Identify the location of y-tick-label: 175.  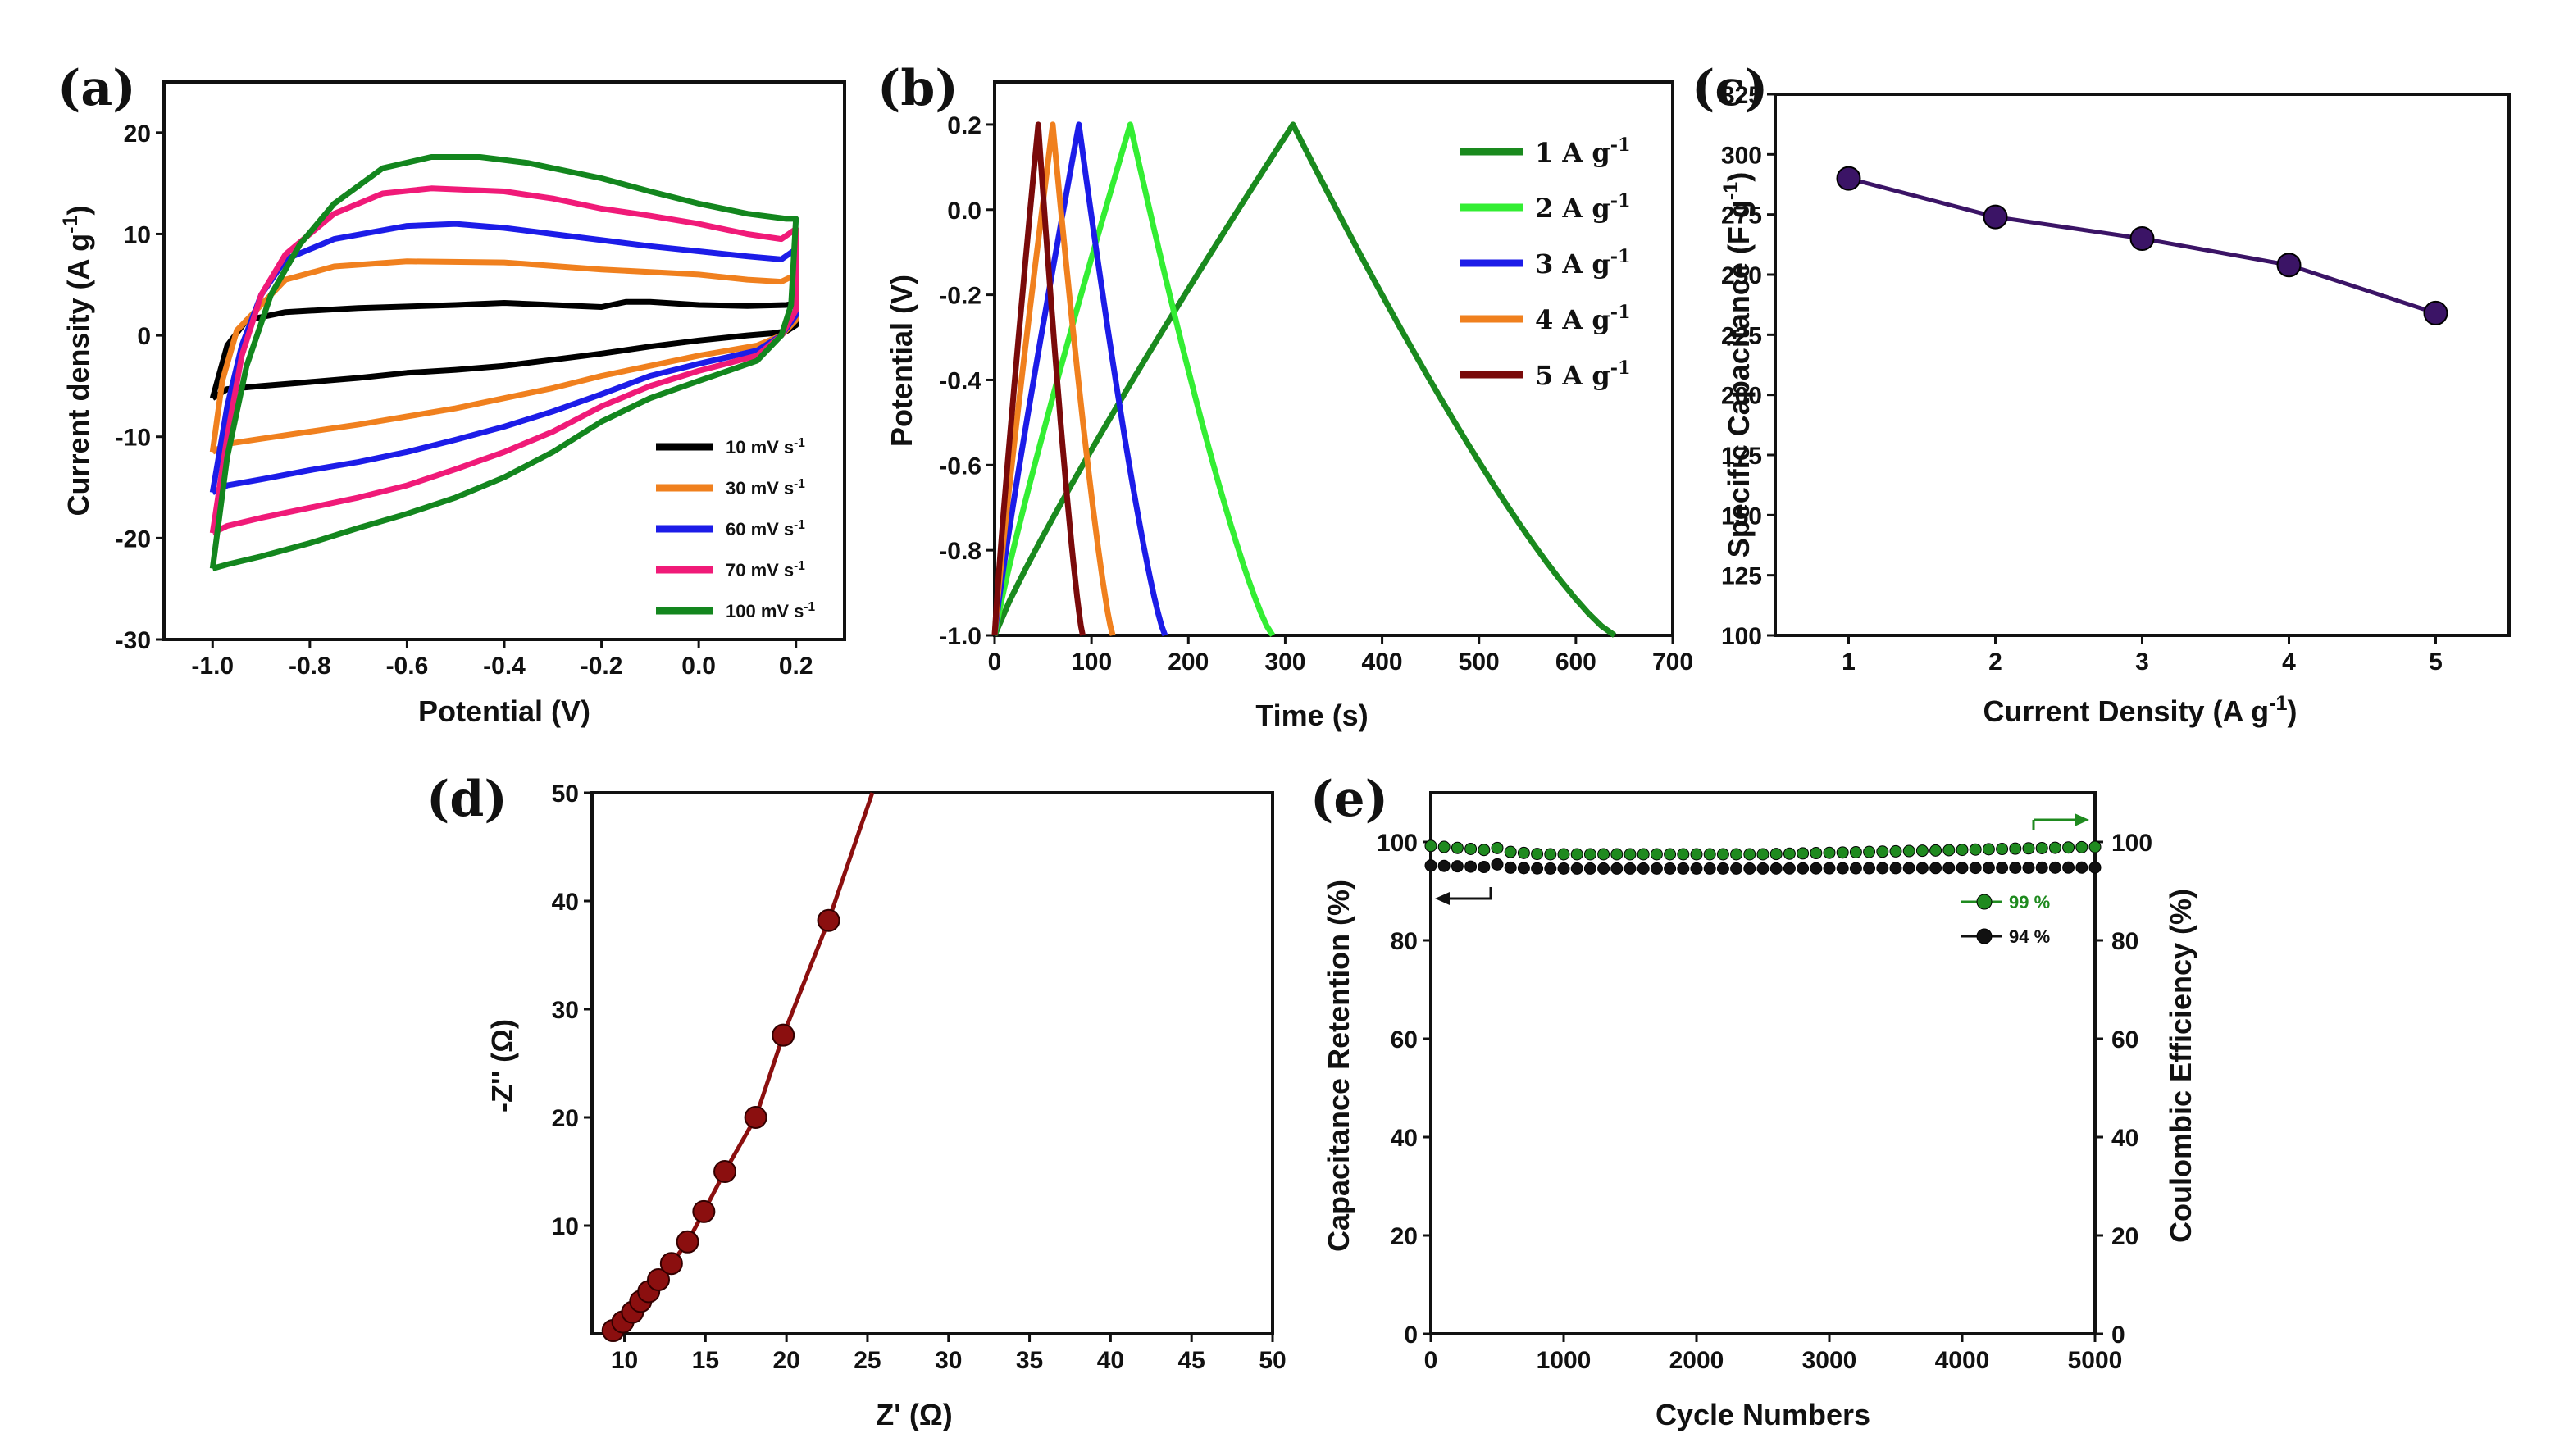
(1741, 457).